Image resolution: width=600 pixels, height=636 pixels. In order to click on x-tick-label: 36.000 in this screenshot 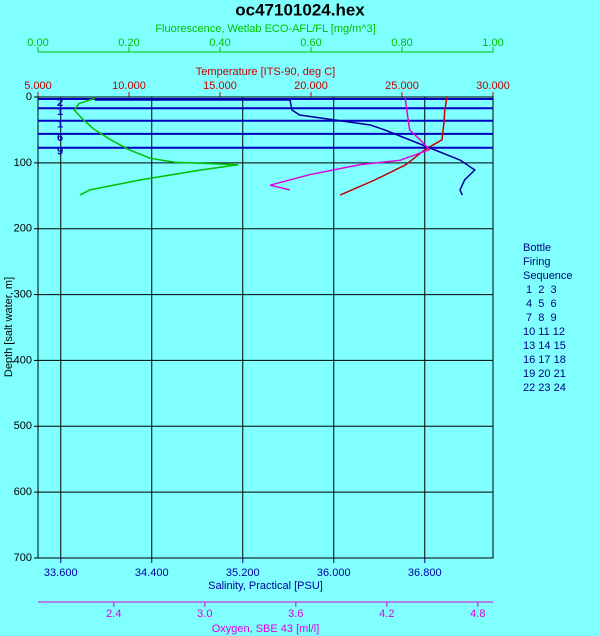, I will do `click(334, 573)`.